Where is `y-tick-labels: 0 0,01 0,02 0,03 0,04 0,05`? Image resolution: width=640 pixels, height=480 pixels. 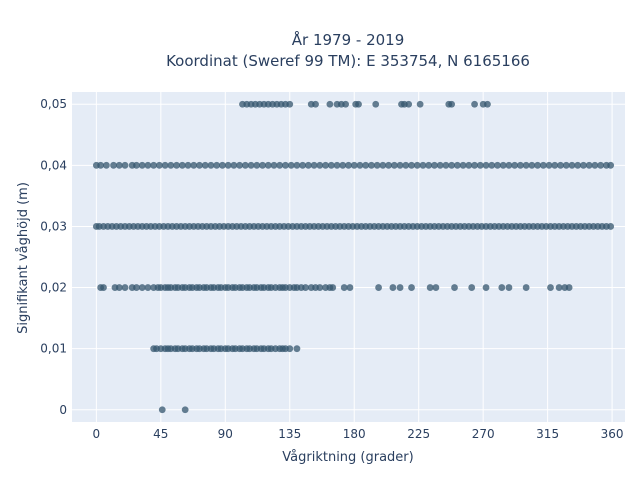 y-tick-labels: 0 0,01 0,02 0,03 0,04 0,05 is located at coordinates (53, 257).